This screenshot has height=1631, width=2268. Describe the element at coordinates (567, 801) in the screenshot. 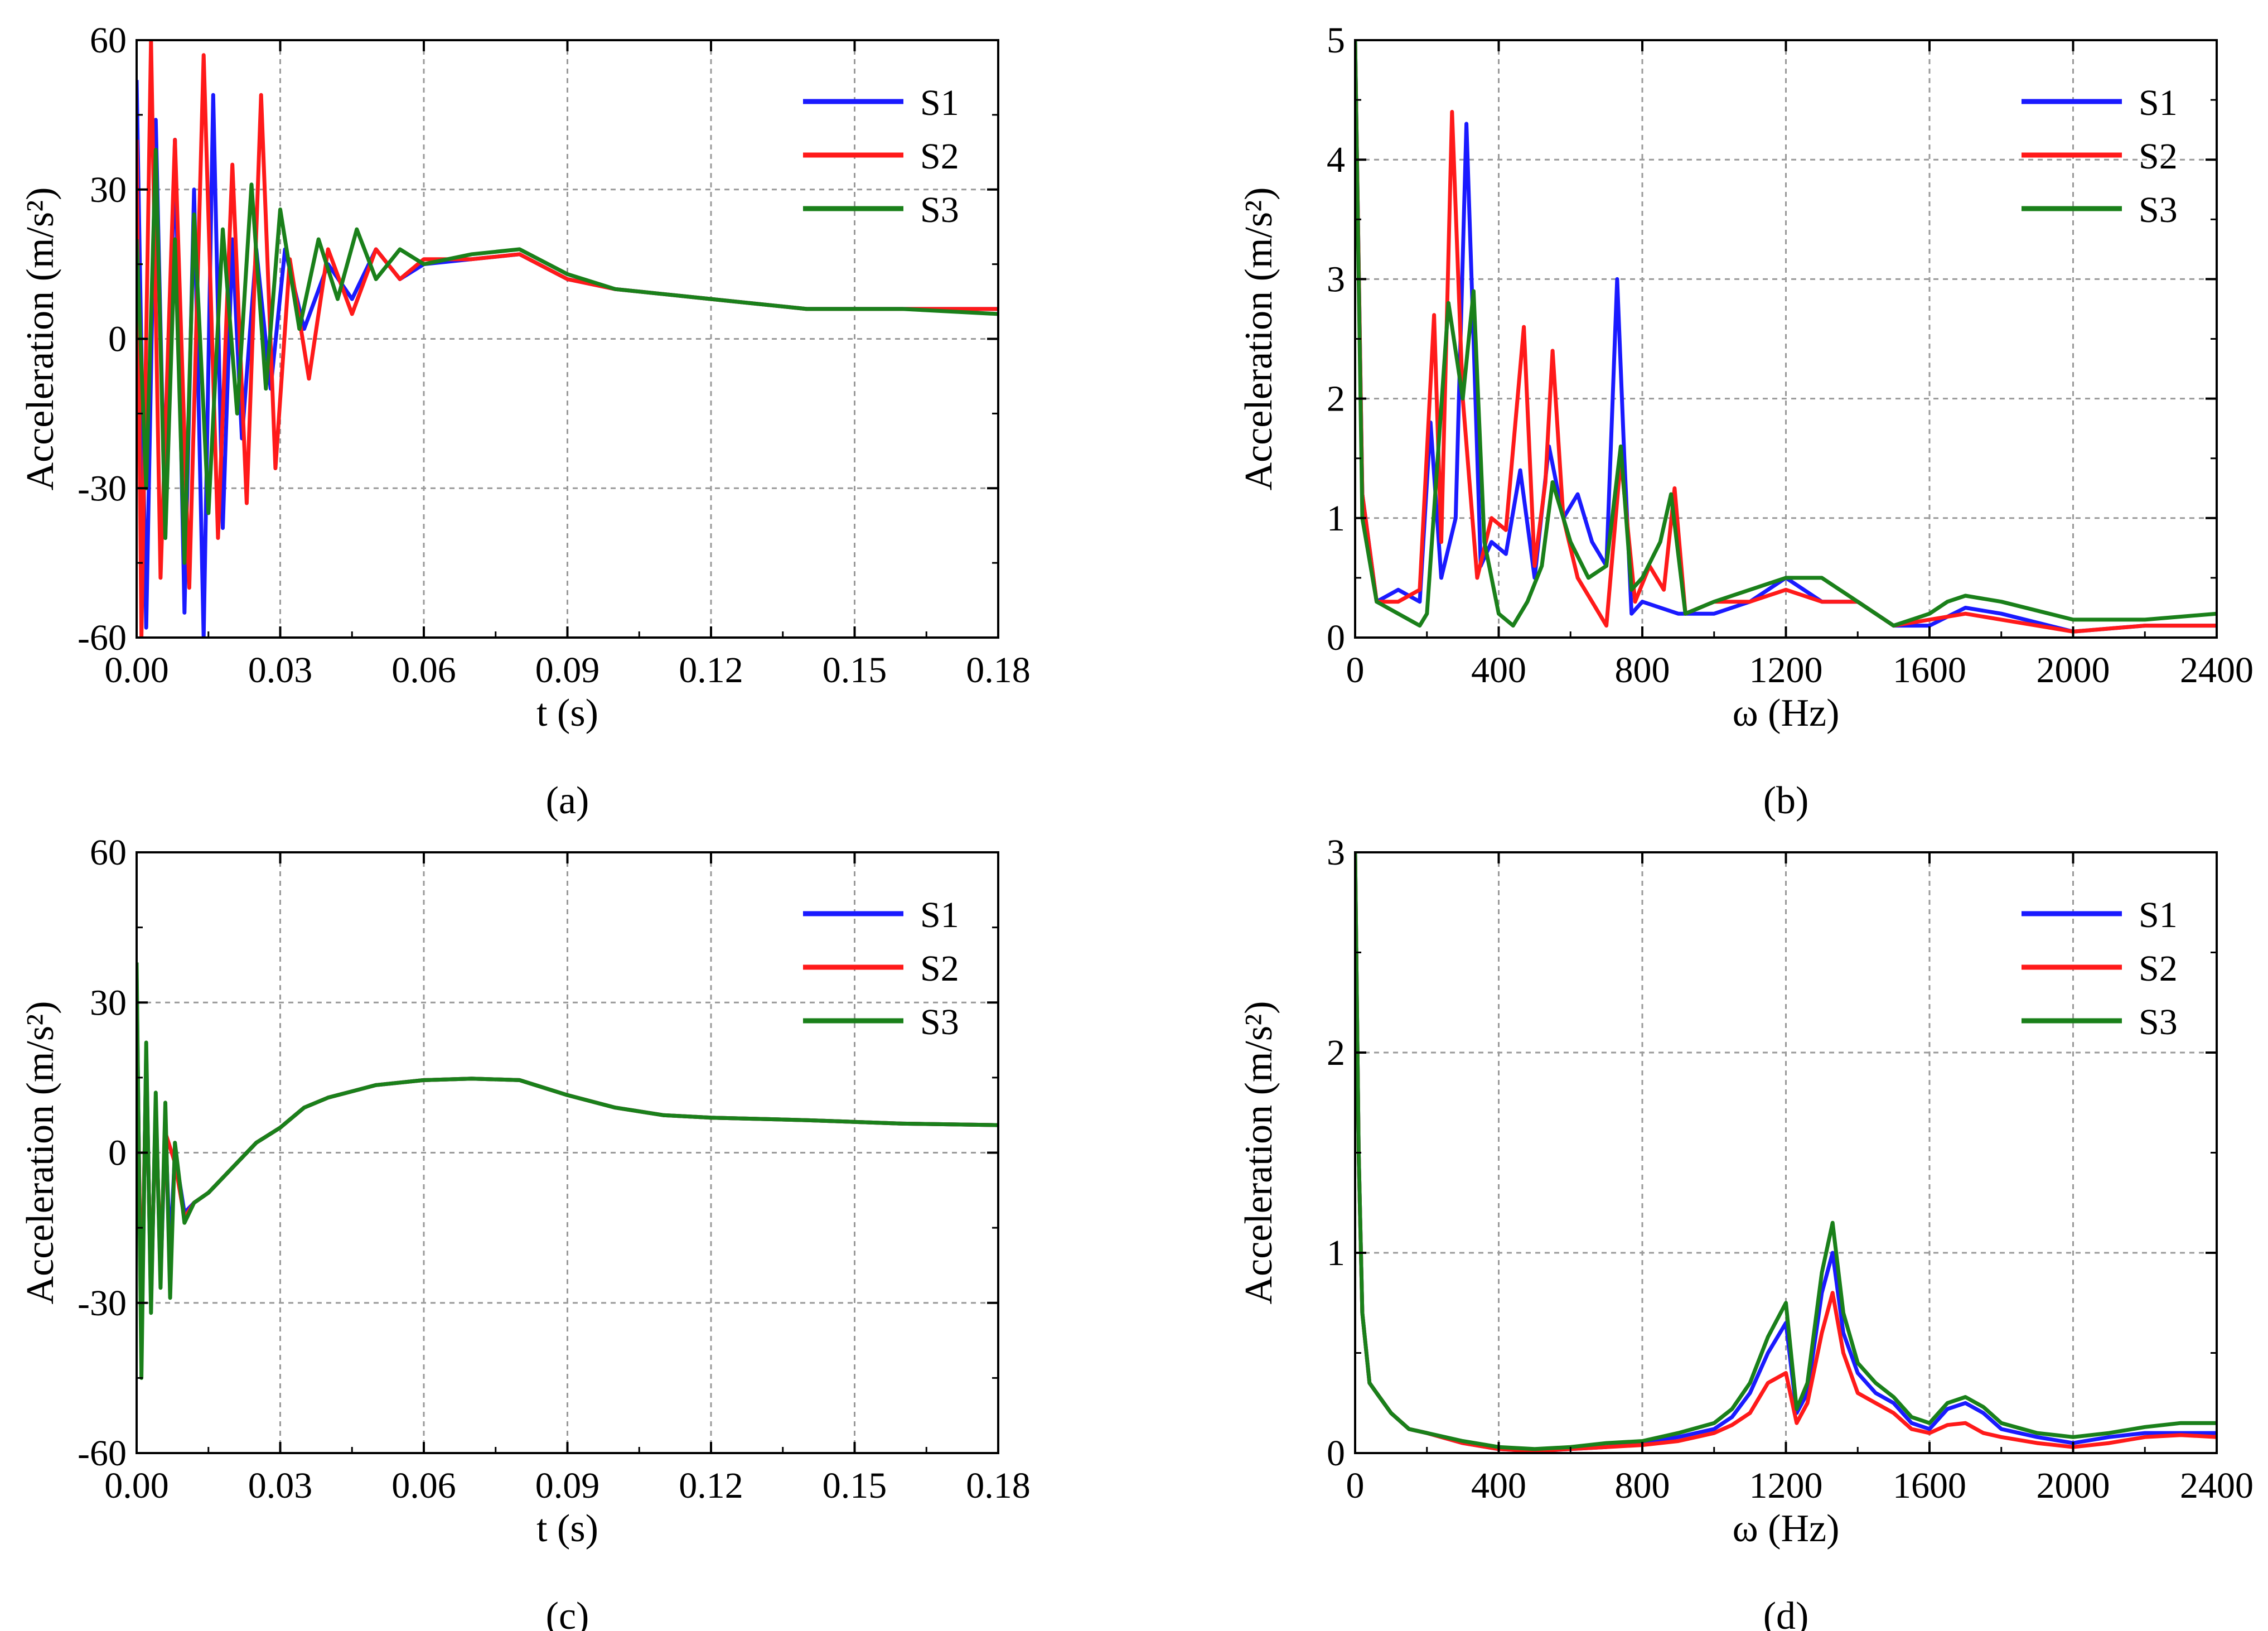

I see `panel-caption: (a)` at that location.